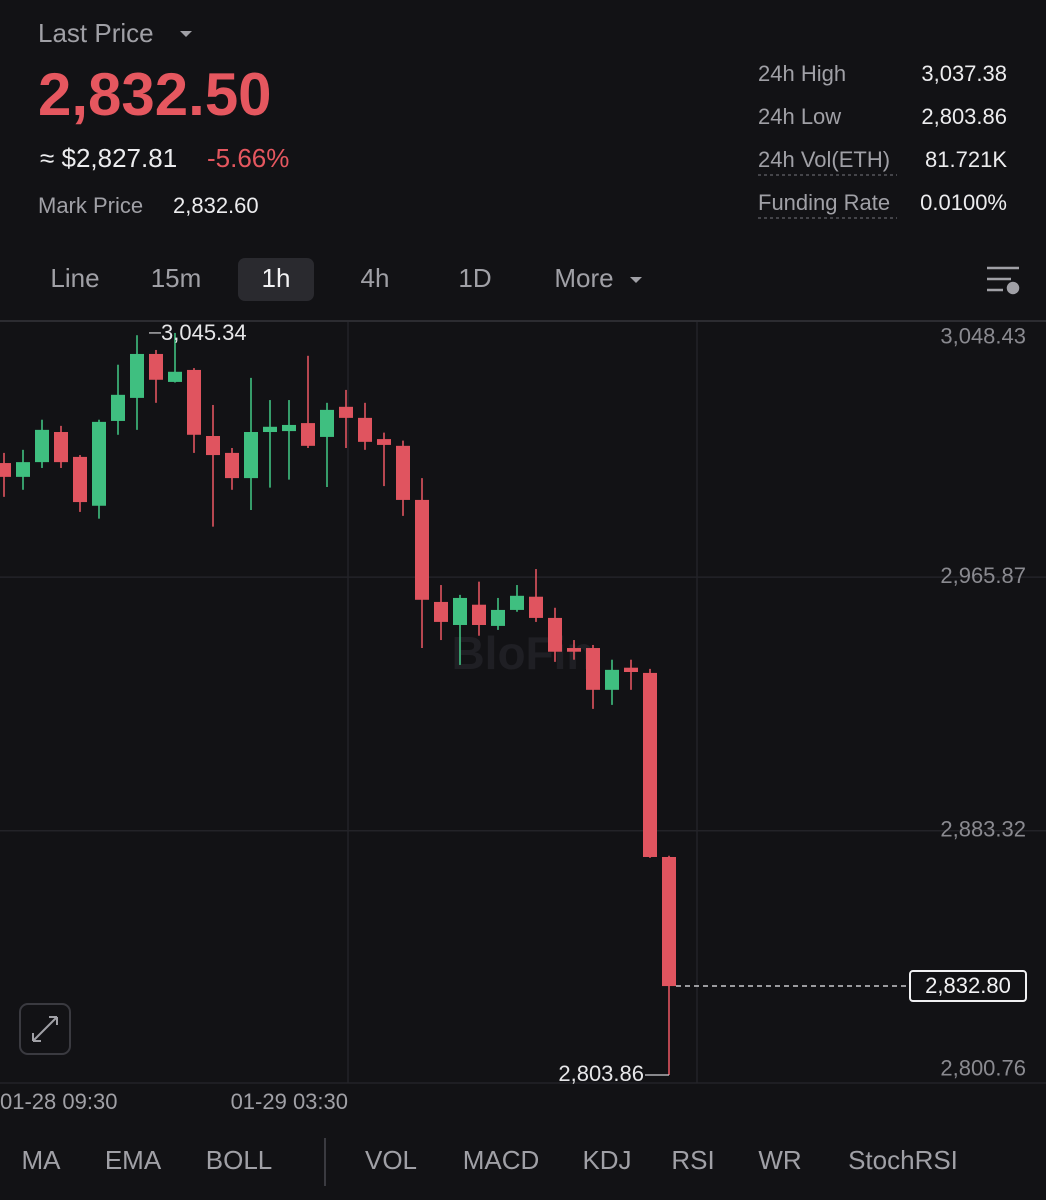 The width and height of the screenshot is (1046, 1200). What do you see at coordinates (58, 1101) in the screenshot?
I see `x-tick-label: 01-28 09:30` at bounding box center [58, 1101].